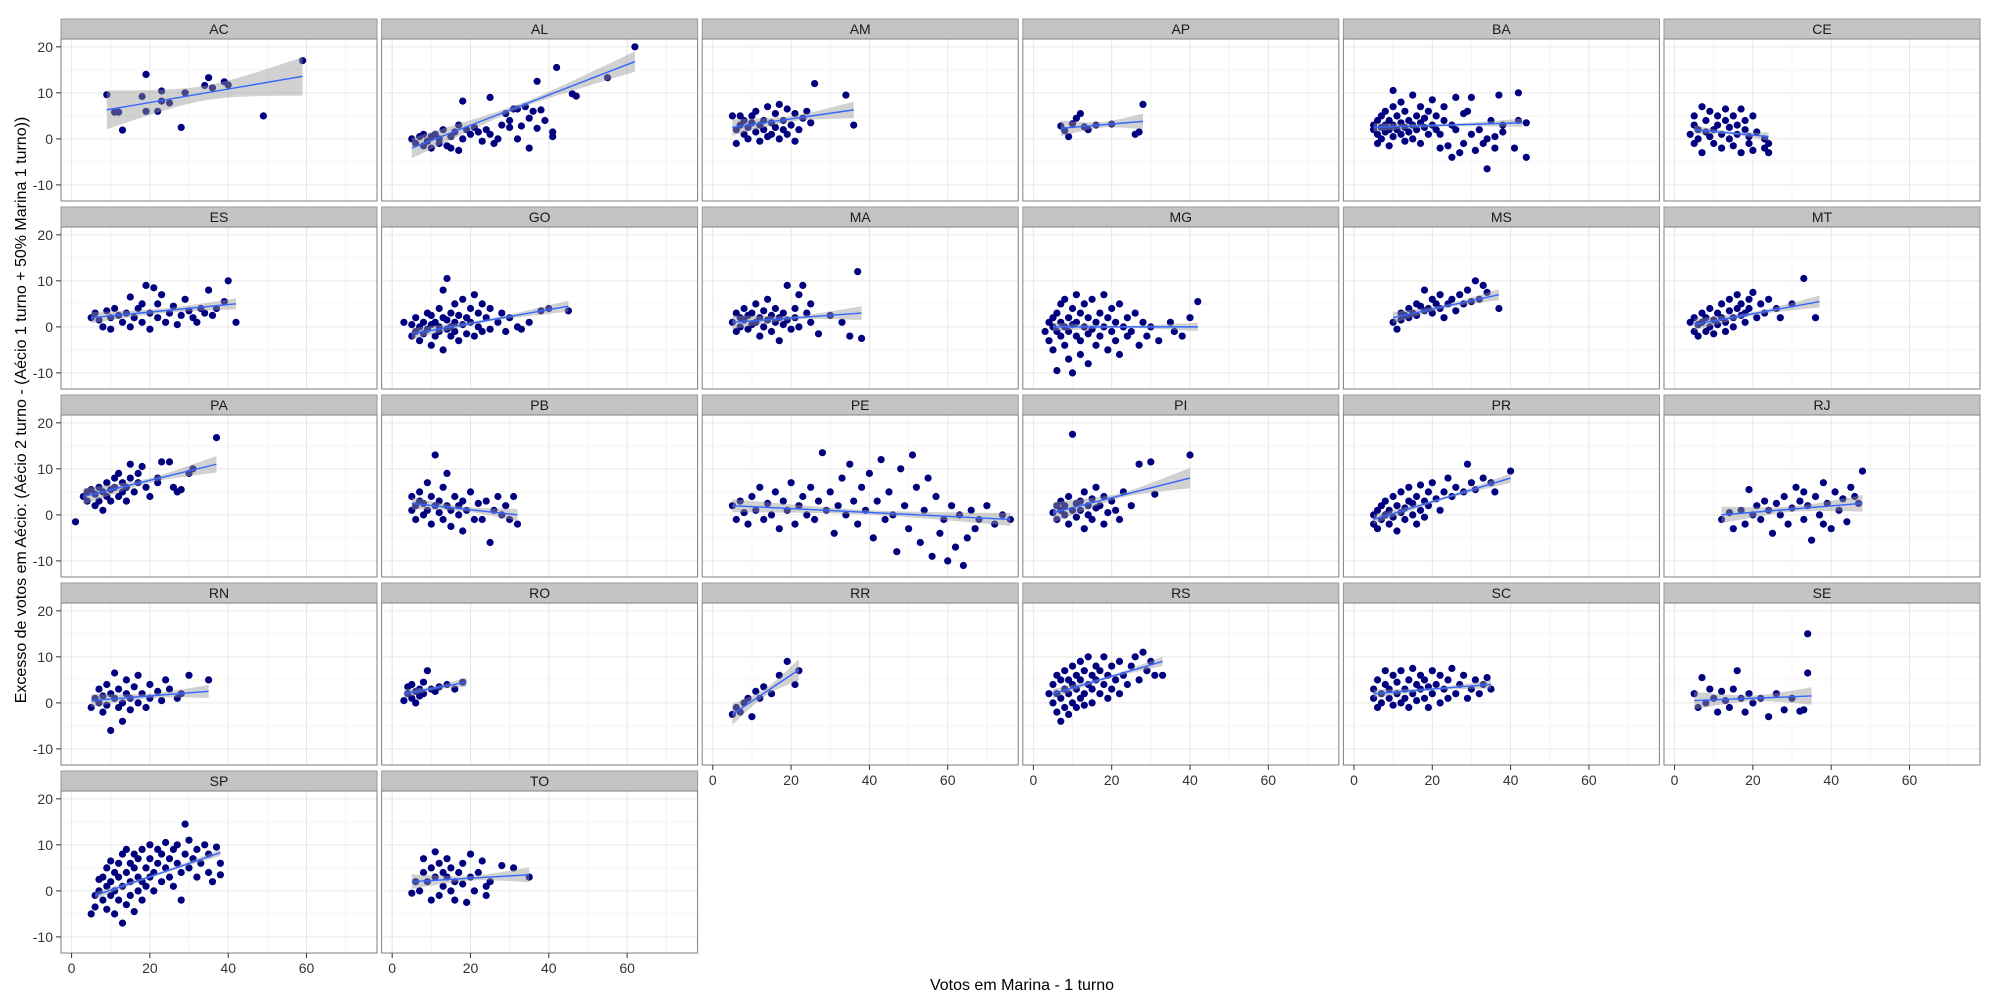 The height and width of the screenshot is (1000, 2000). I want to click on facet-strip-label: PE, so click(860, 405).